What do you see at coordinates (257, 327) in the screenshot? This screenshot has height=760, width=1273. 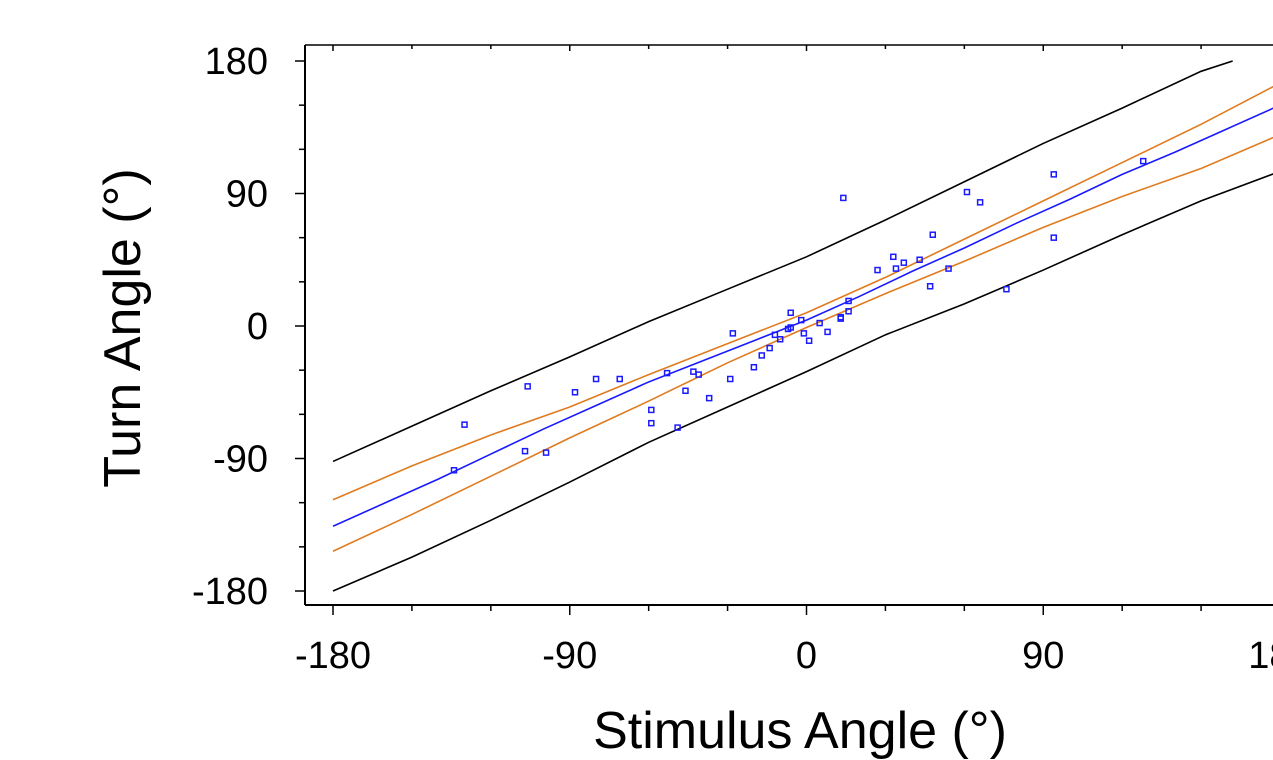 I see `y-tick-label: 0` at bounding box center [257, 327].